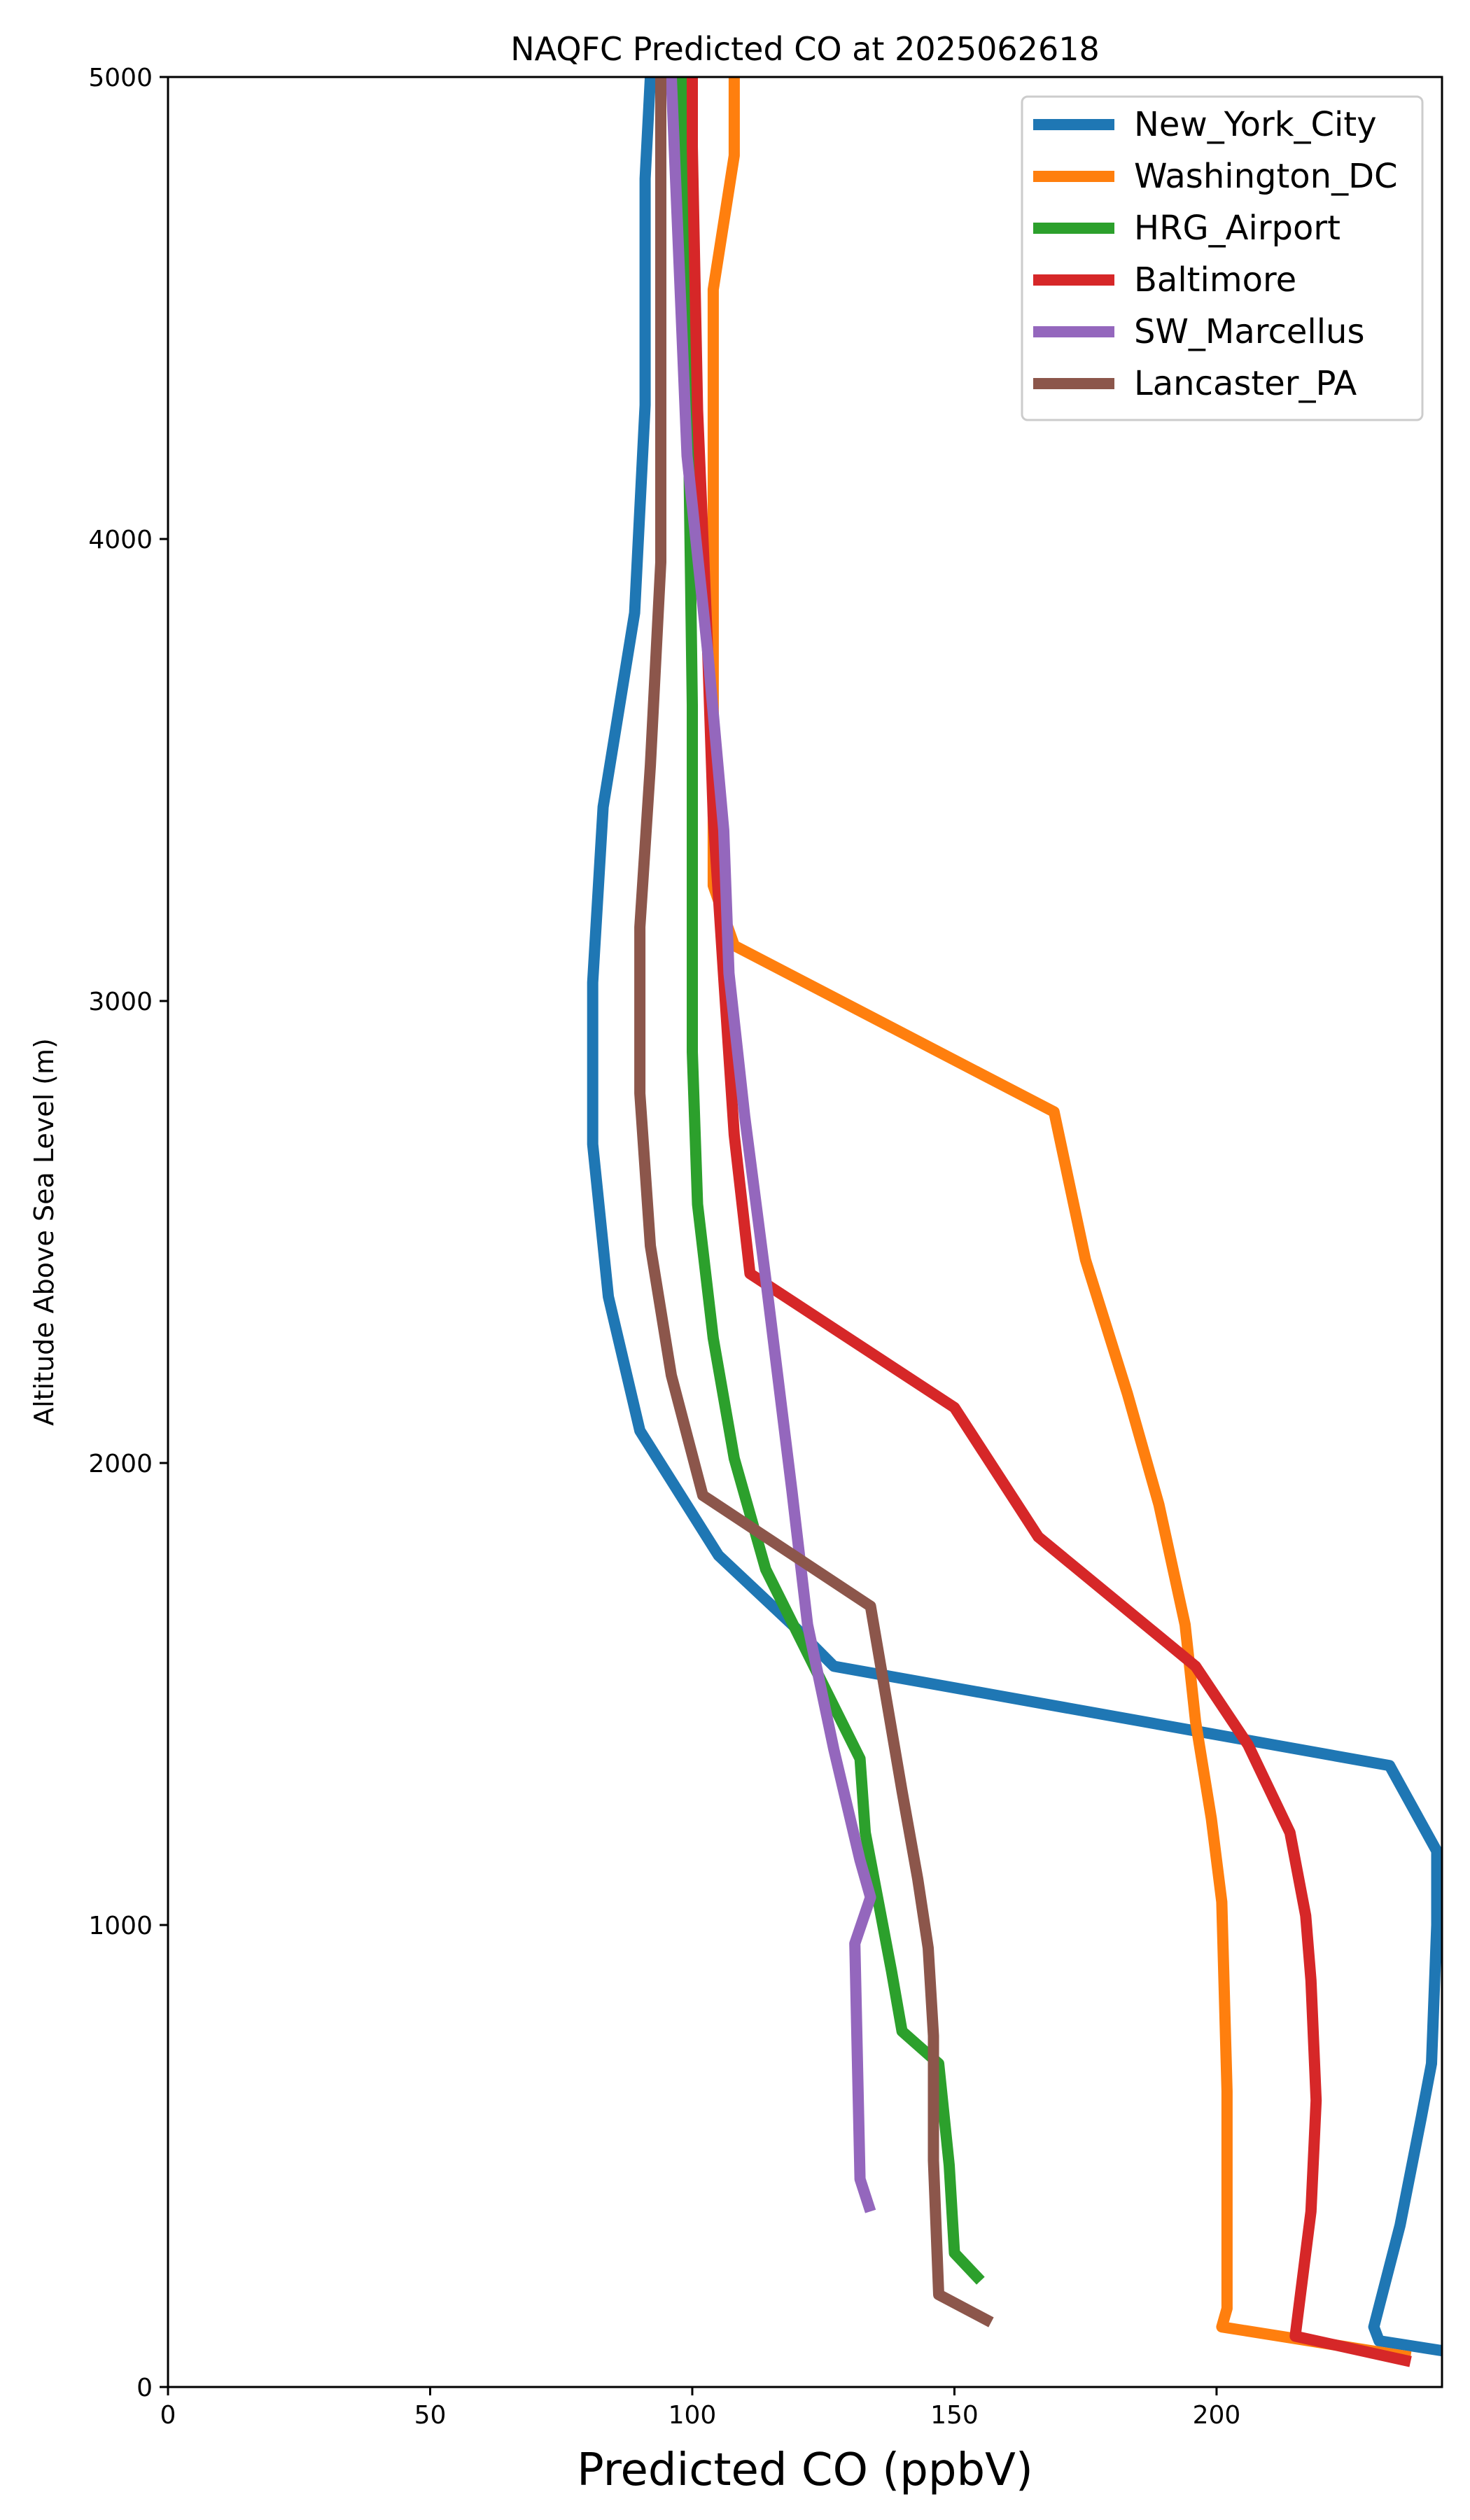 This screenshot has height=2520, width=1470. I want to click on y-axis-label: Altitude Above Sea Level (m), so click(44, 1232).